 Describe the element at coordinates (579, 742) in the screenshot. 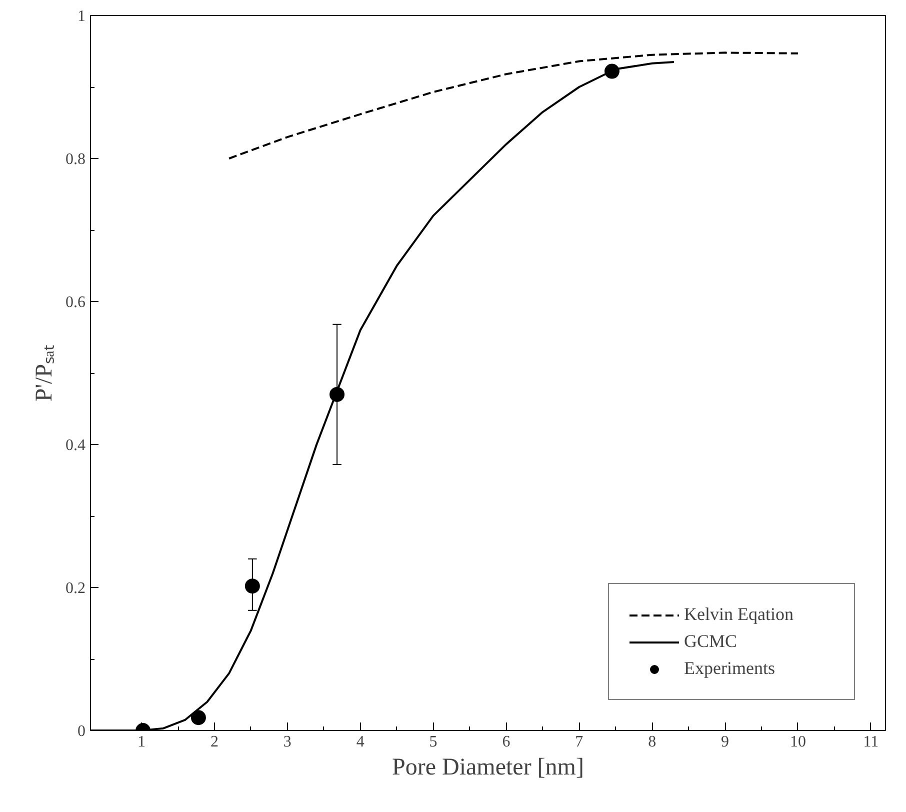

I see `x-tick-label: 7` at that location.